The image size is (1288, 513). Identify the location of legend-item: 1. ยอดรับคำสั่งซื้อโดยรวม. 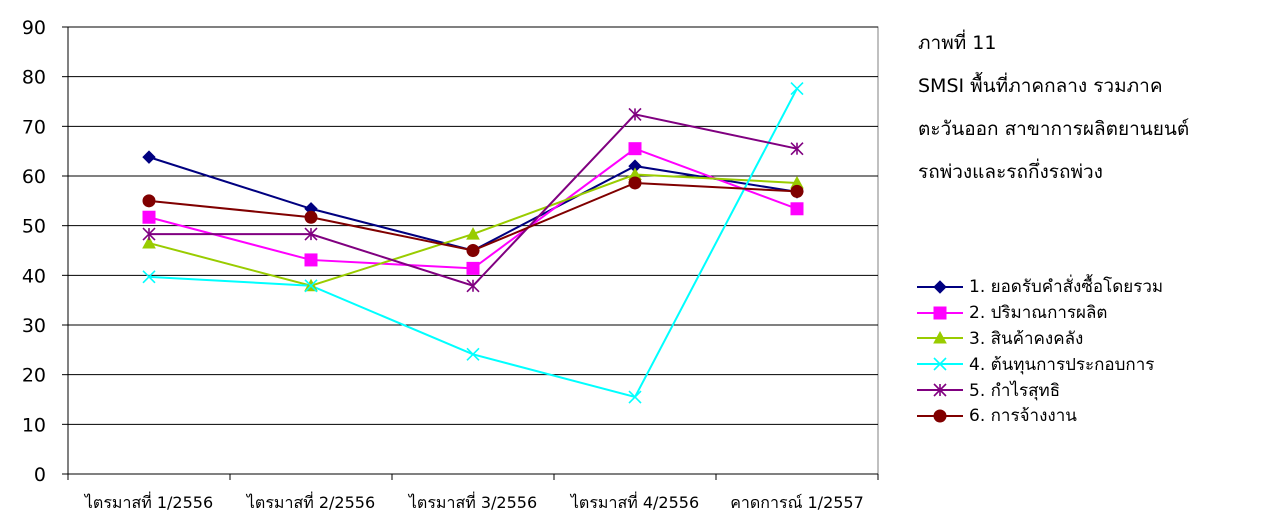
(1039, 287).